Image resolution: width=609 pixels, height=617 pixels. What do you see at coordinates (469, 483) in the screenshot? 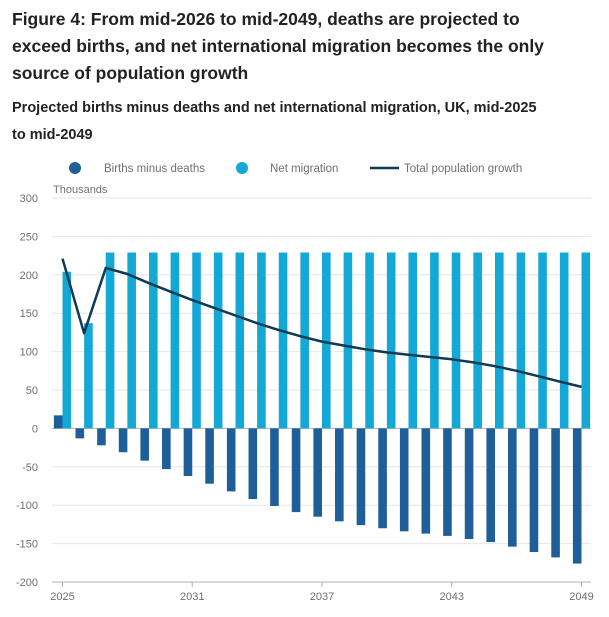
I see `bar-births-minus-deaths-2044` at bounding box center [469, 483].